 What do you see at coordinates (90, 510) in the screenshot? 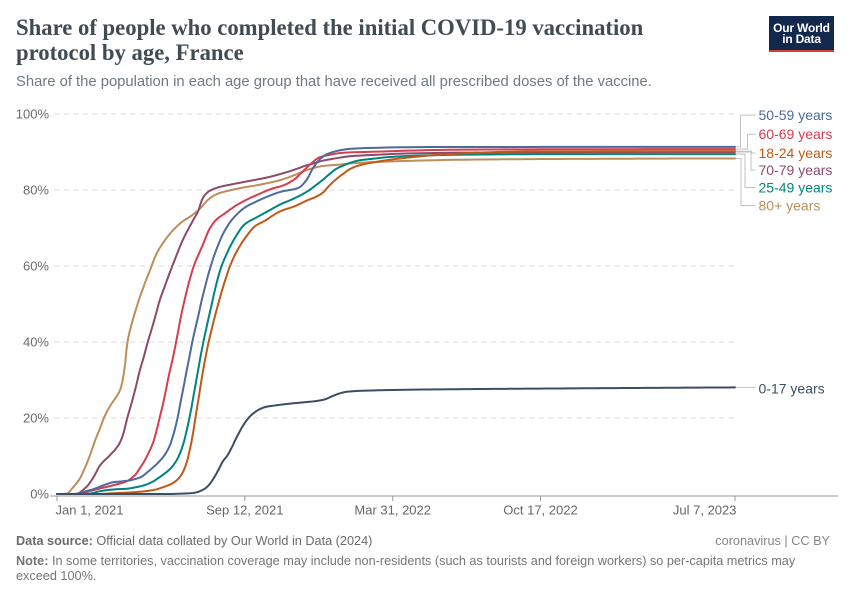
I see `svg-text: Jan 1, 2021` at bounding box center [90, 510].